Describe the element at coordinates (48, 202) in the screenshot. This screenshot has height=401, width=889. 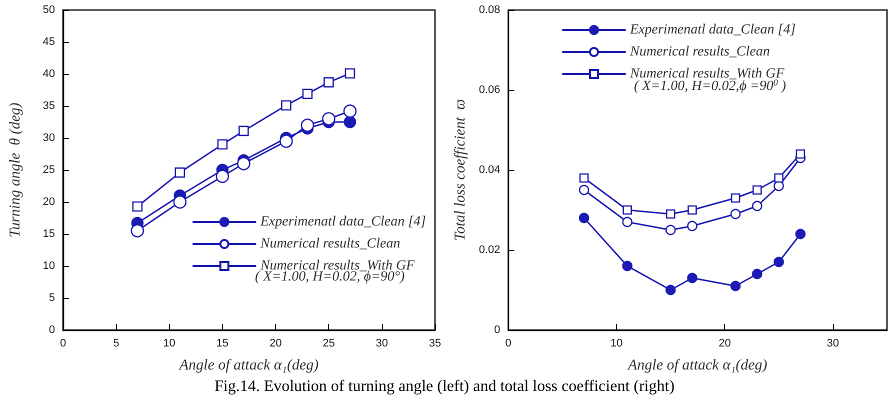
I see `y-tick-label: 20` at that location.